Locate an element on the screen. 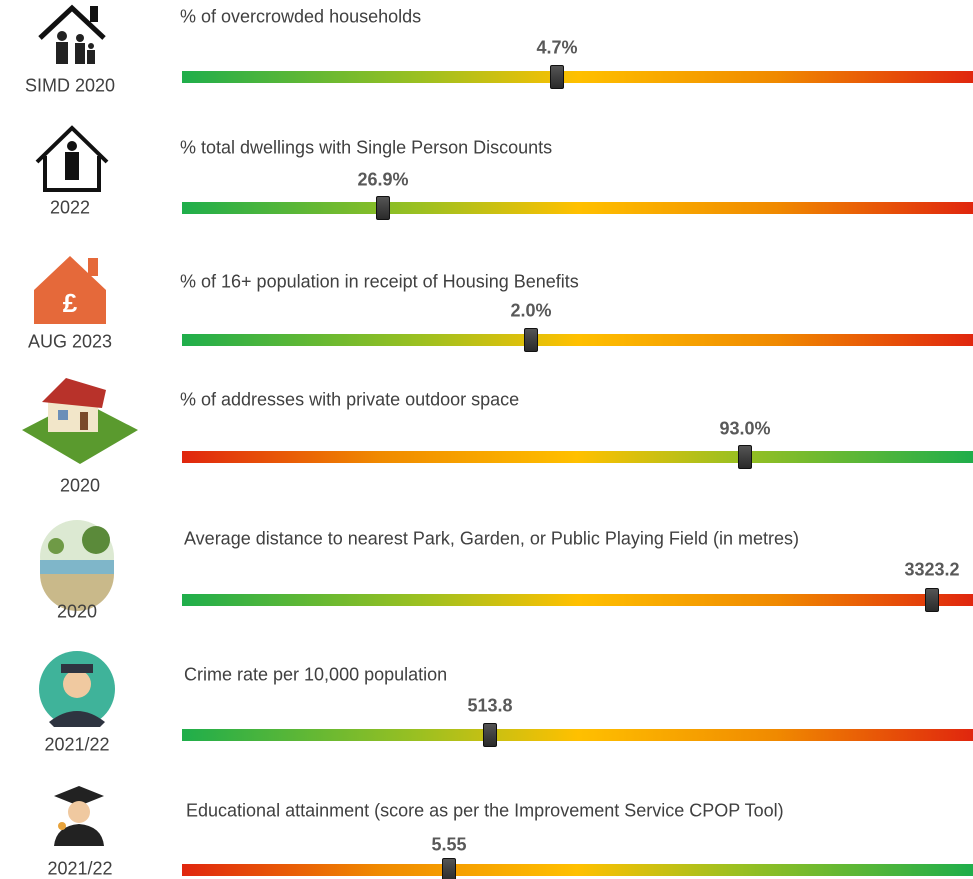 This screenshot has height=879, width=973. row-title: % of overcrowded households is located at coordinates (301, 16).